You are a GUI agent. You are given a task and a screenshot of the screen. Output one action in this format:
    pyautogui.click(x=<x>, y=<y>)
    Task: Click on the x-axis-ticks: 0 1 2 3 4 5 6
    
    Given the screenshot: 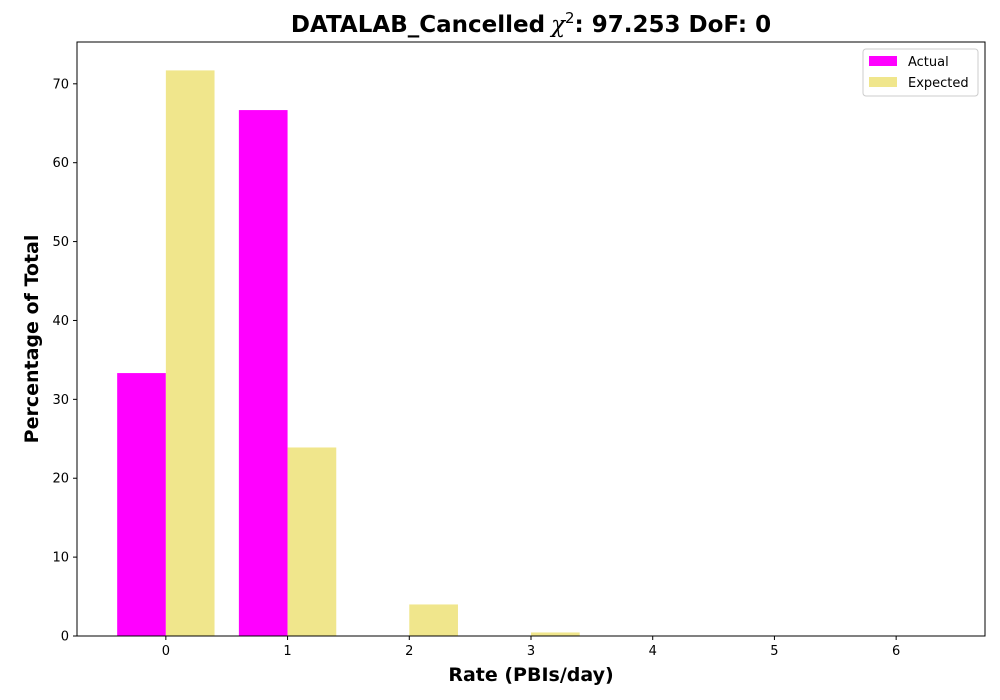 What is the action you would take?
    pyautogui.click(x=531, y=647)
    